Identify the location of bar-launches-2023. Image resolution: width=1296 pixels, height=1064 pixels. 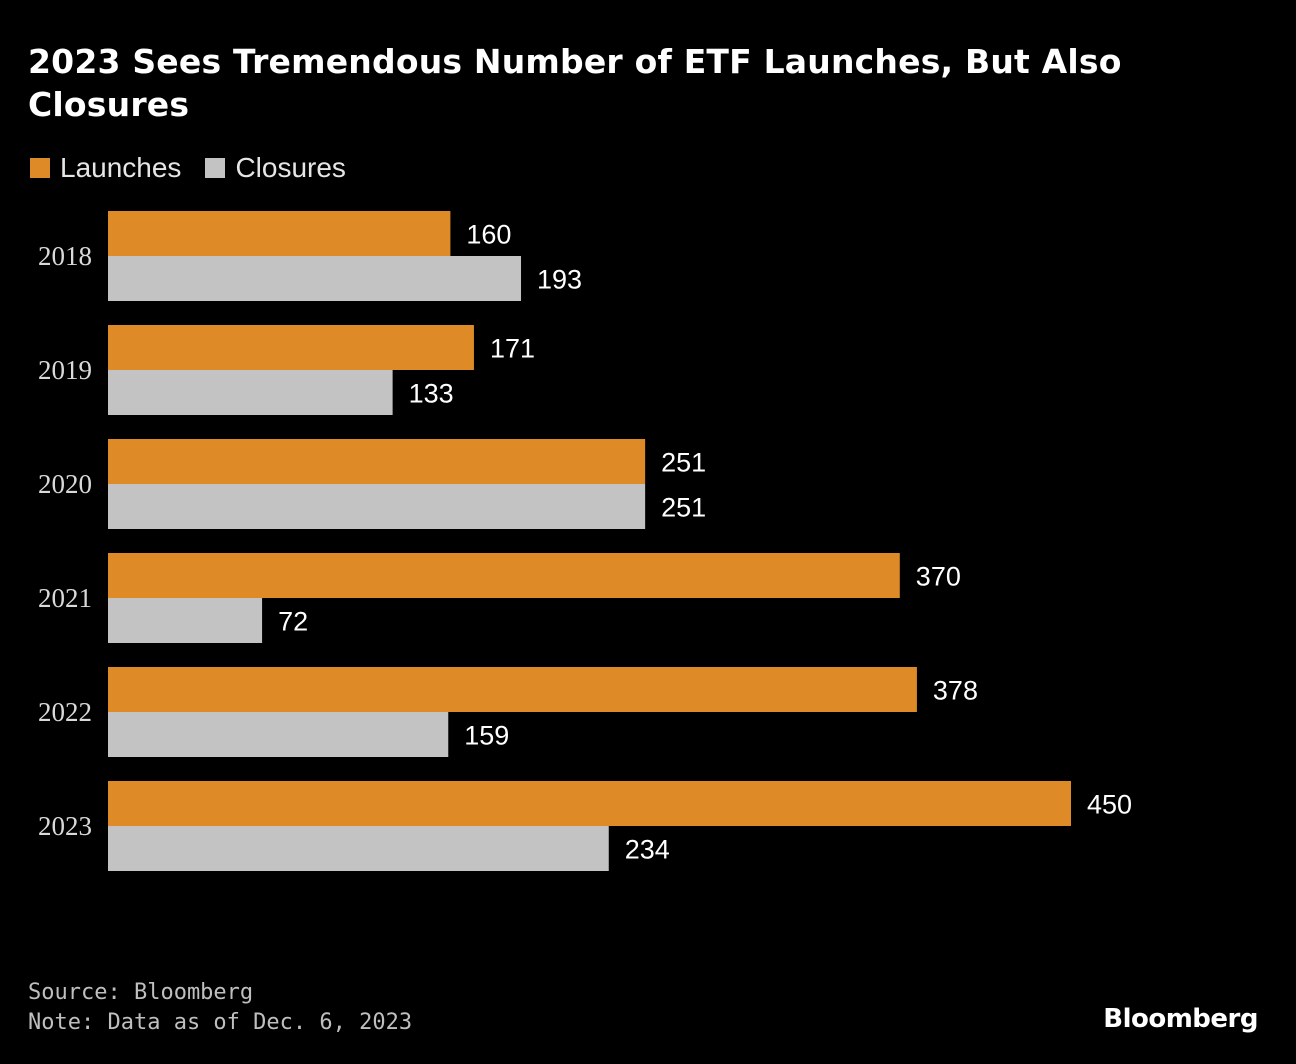
(589, 803).